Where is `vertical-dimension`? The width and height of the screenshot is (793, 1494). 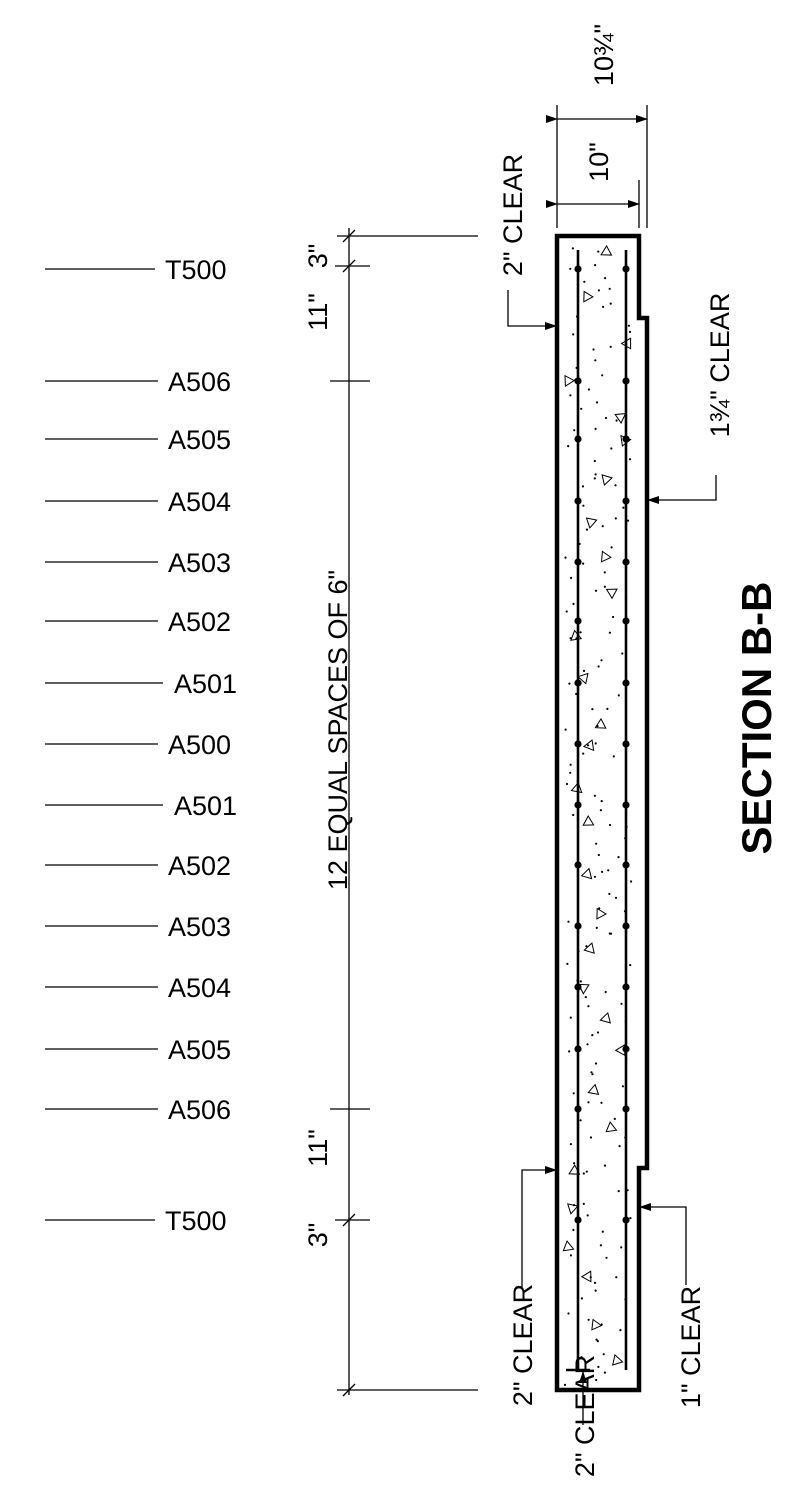
vertical-dimension is located at coordinates (404, 812).